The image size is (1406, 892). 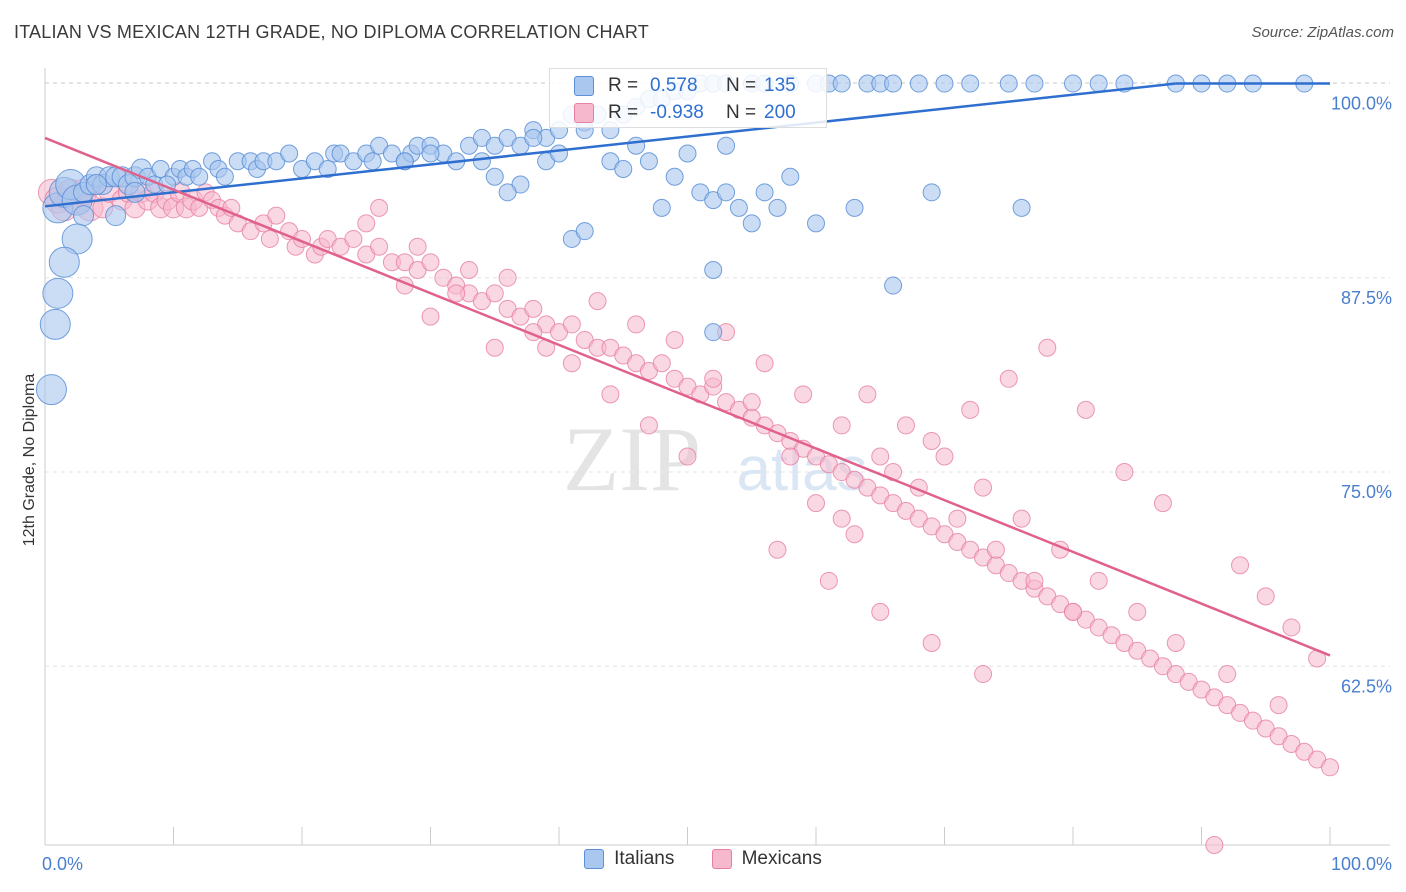 I want to click on y-tick-label: 75.0%, so click(x=1366, y=492).